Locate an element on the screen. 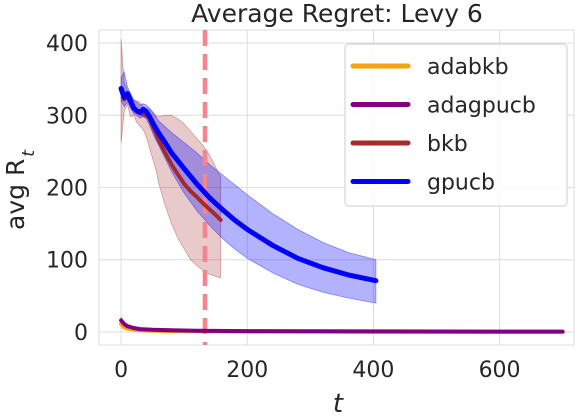 Image resolution: width=578 pixels, height=418 pixels. x-tick-label-1: 200 is located at coordinates (247, 370).